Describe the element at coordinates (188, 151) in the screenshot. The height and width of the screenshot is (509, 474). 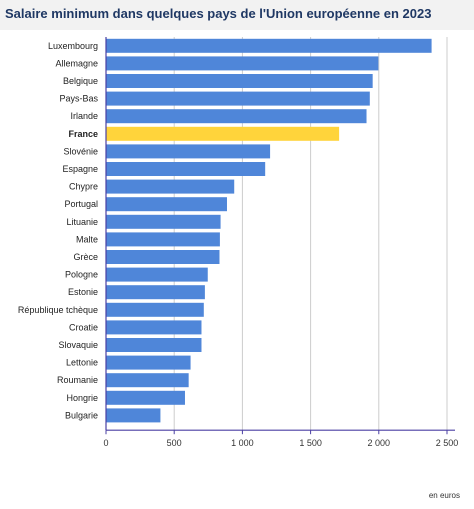
I see `bar-slov-nie` at that location.